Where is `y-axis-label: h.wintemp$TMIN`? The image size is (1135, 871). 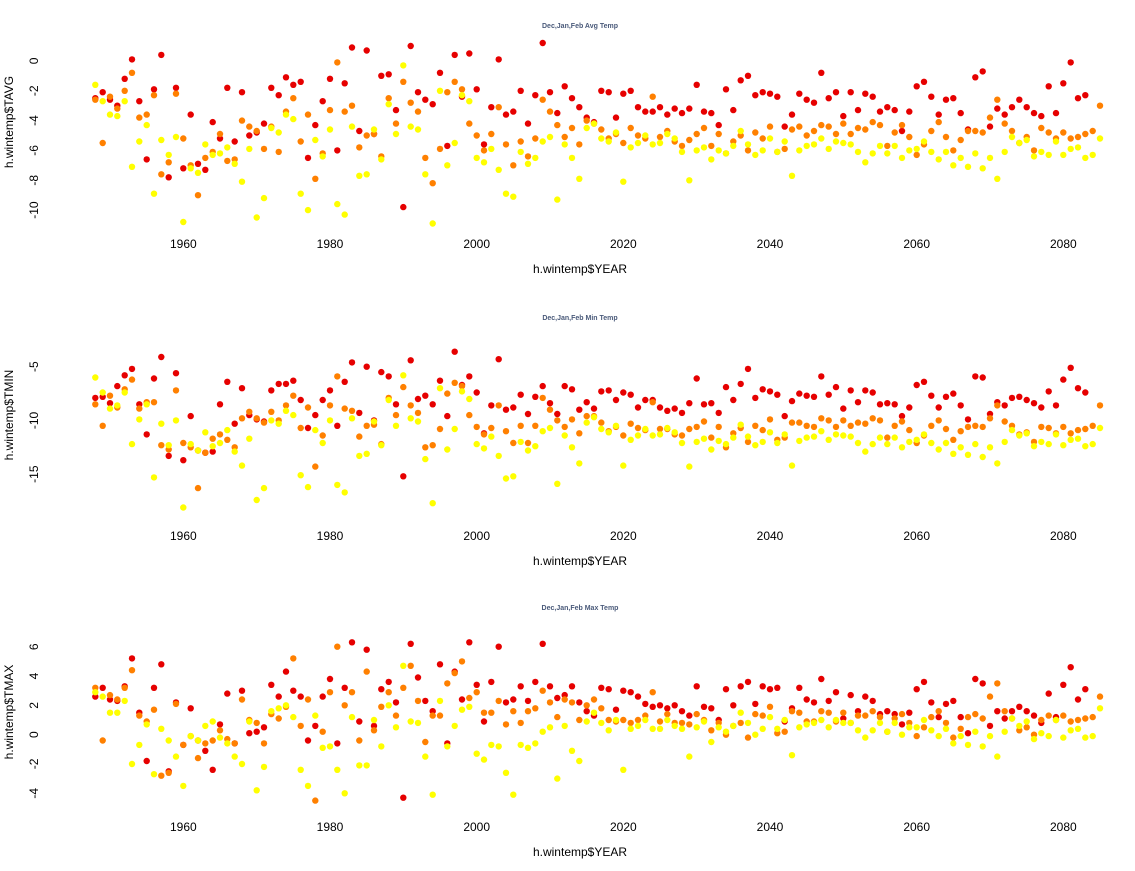 y-axis-label: h.wintemp$TMIN is located at coordinates (9, 415).